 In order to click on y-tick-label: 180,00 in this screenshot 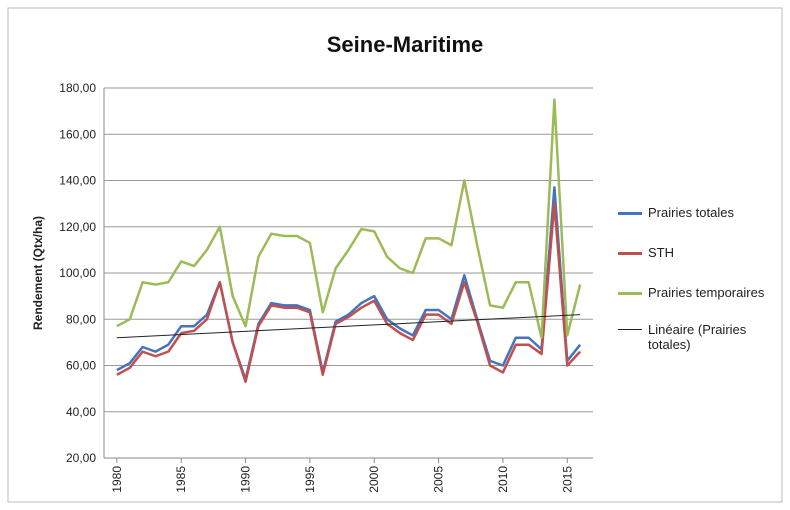, I will do `click(77, 88)`.